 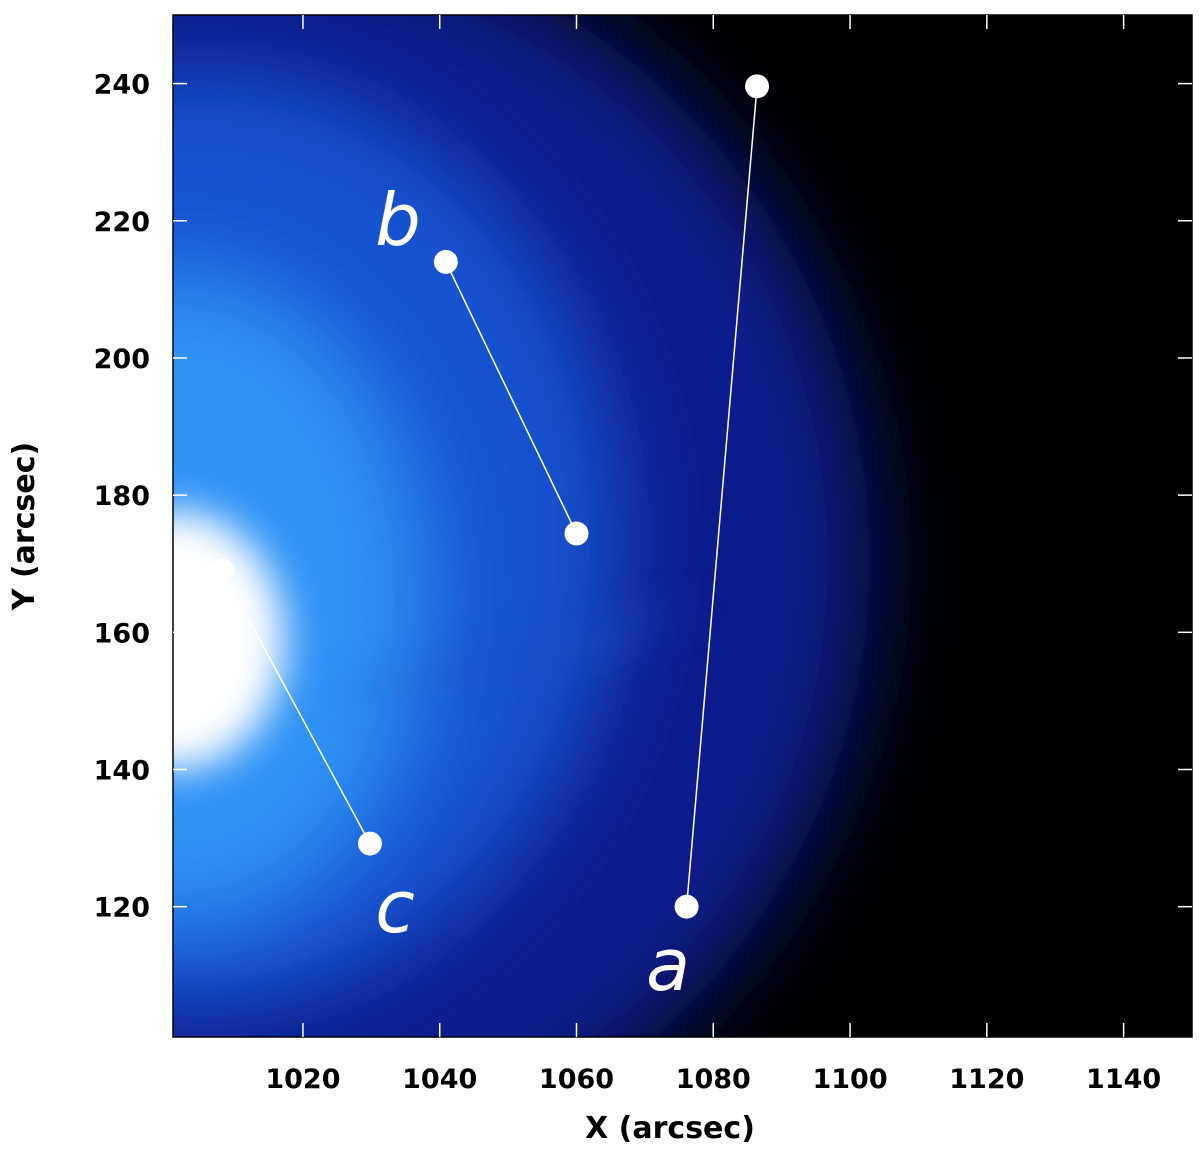 I want to click on segment-label: a, so click(x=668, y=965).